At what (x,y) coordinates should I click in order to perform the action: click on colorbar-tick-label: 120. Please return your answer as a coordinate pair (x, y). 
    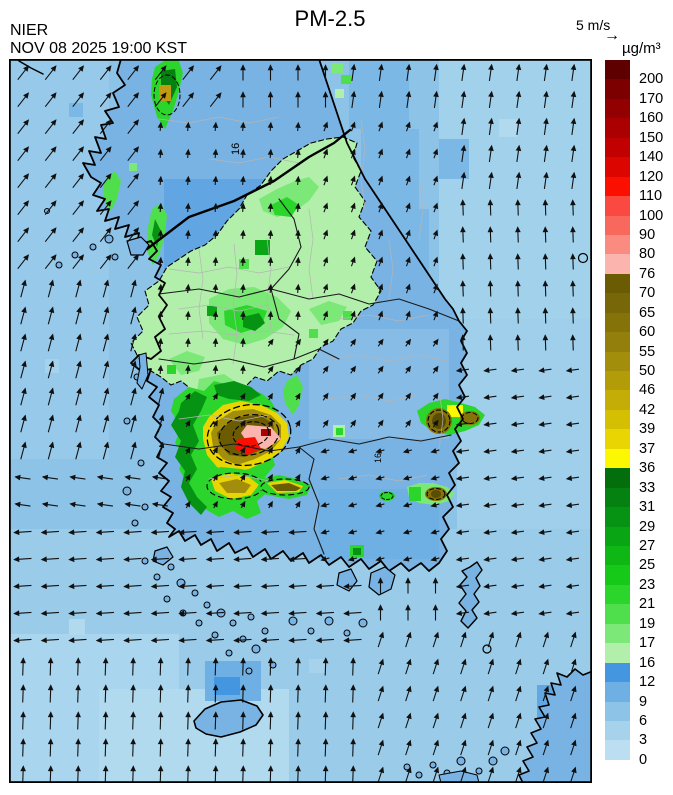
    Looking at the image, I should click on (651, 176).